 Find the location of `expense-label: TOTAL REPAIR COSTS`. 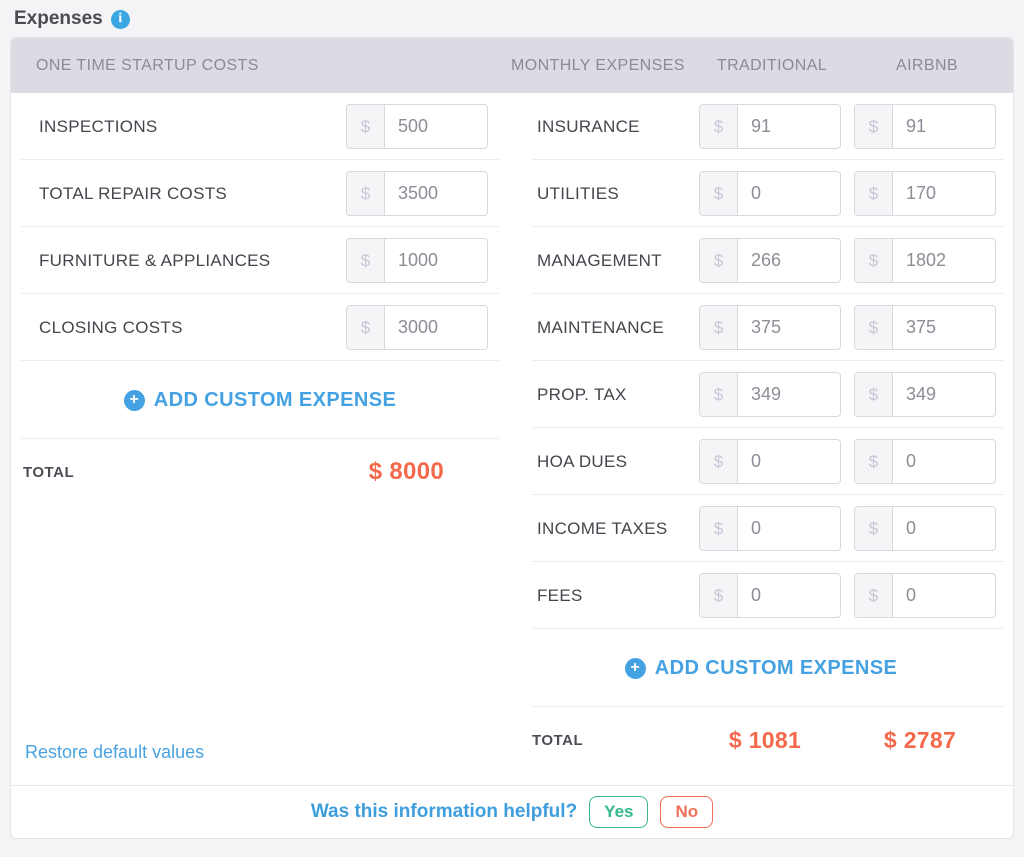

expense-label: TOTAL REPAIR COSTS is located at coordinates (133, 193).